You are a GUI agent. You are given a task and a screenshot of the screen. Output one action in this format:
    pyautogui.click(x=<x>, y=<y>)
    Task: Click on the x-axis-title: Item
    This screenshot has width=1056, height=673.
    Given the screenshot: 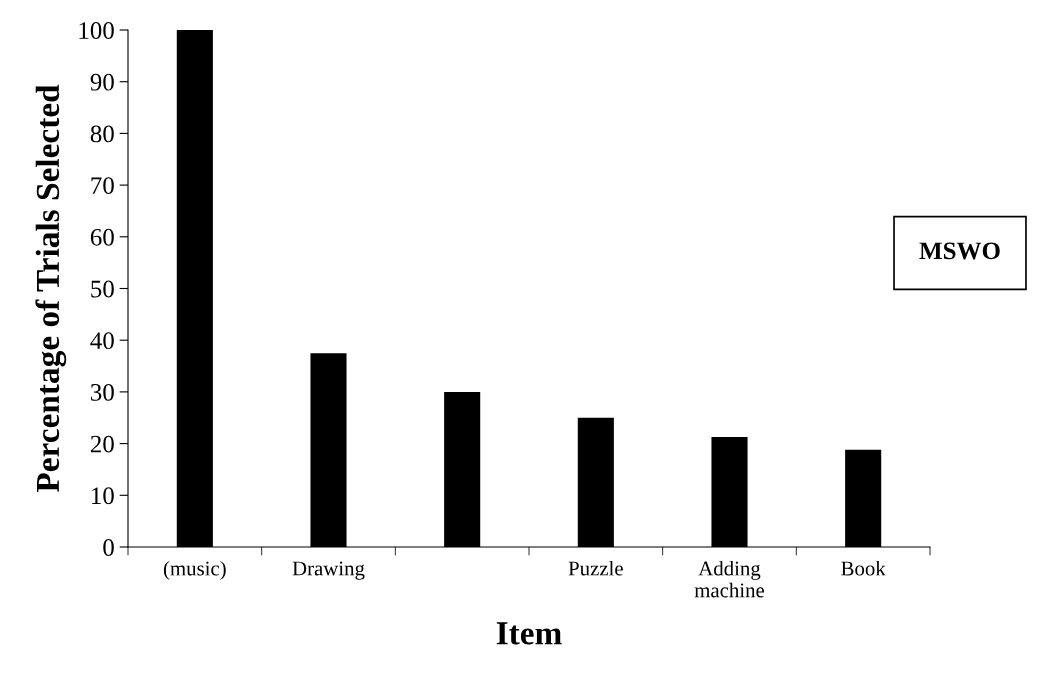 What is the action you would take?
    pyautogui.click(x=529, y=633)
    